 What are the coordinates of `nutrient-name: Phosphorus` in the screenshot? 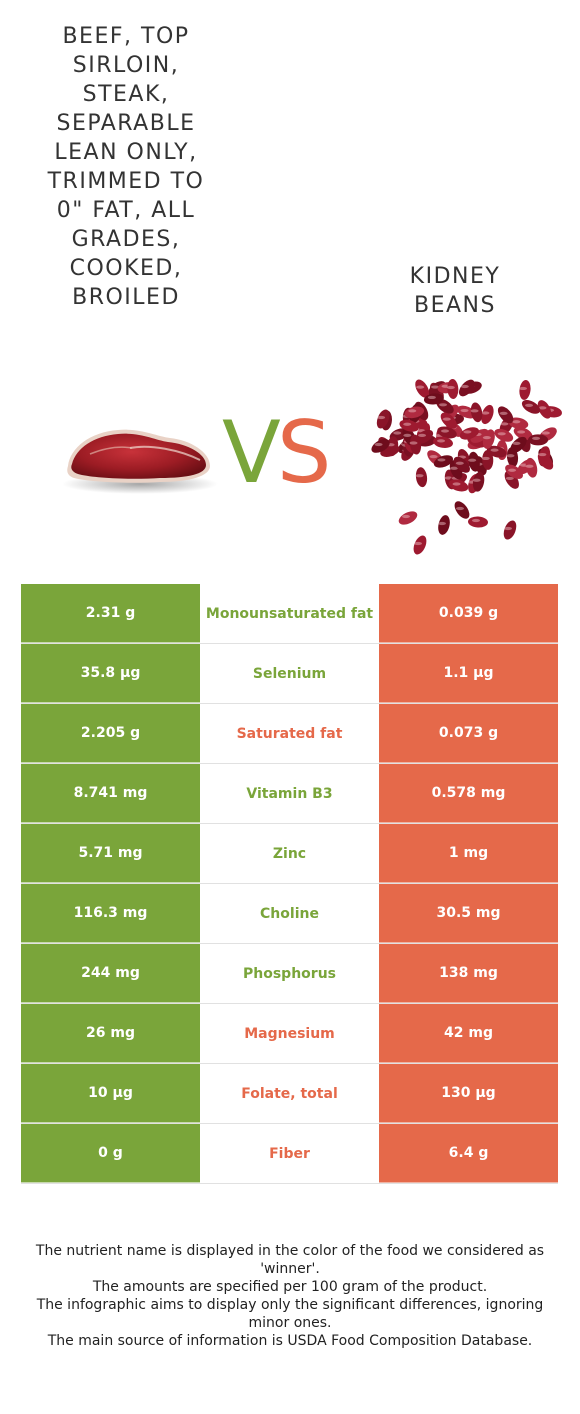 It's located at (289, 973).